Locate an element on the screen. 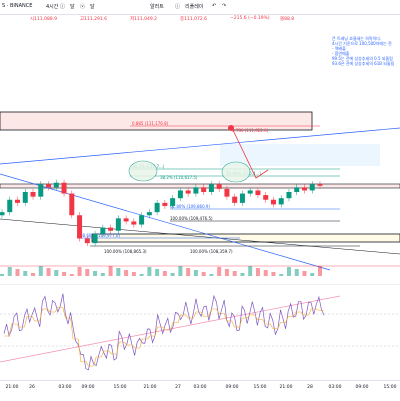  fib-label: 0.885 (111,176.8) is located at coordinates (150, 123).